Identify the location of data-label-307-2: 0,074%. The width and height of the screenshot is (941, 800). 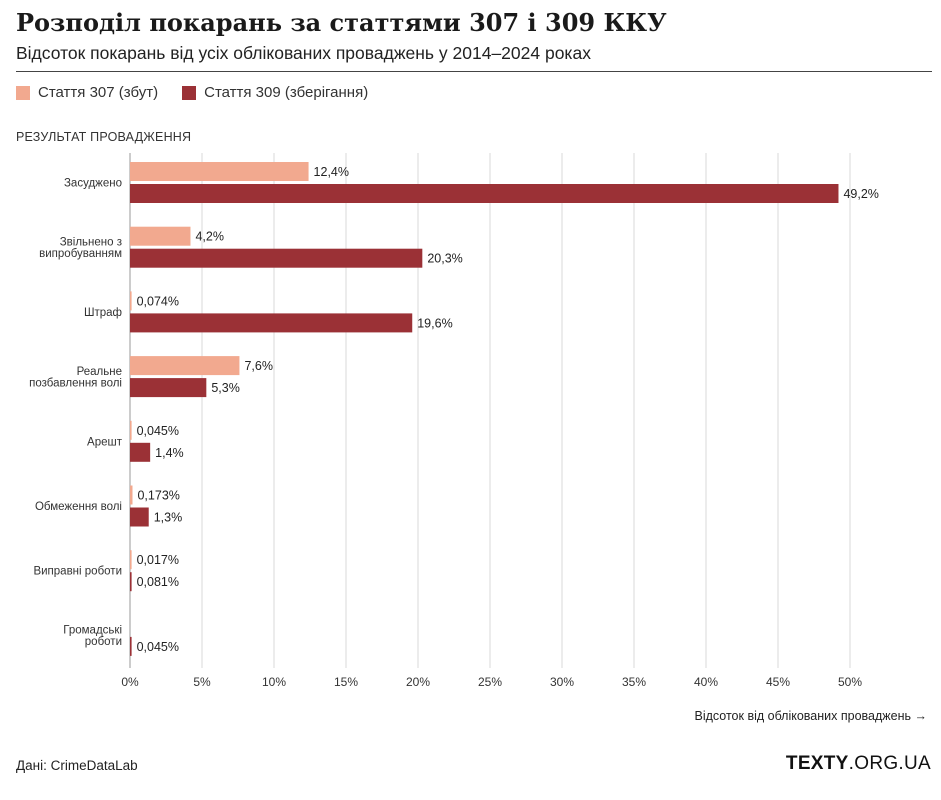
(158, 301).